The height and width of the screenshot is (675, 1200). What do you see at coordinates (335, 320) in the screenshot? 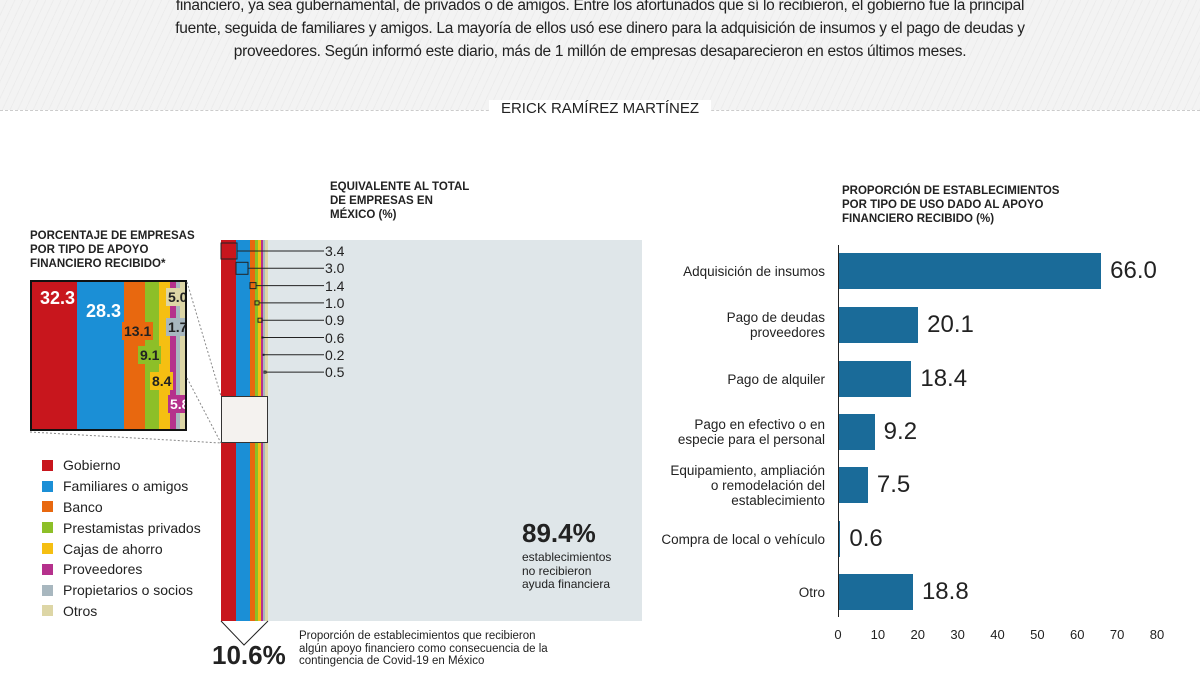
I see `equivalent-value: 0.9` at bounding box center [335, 320].